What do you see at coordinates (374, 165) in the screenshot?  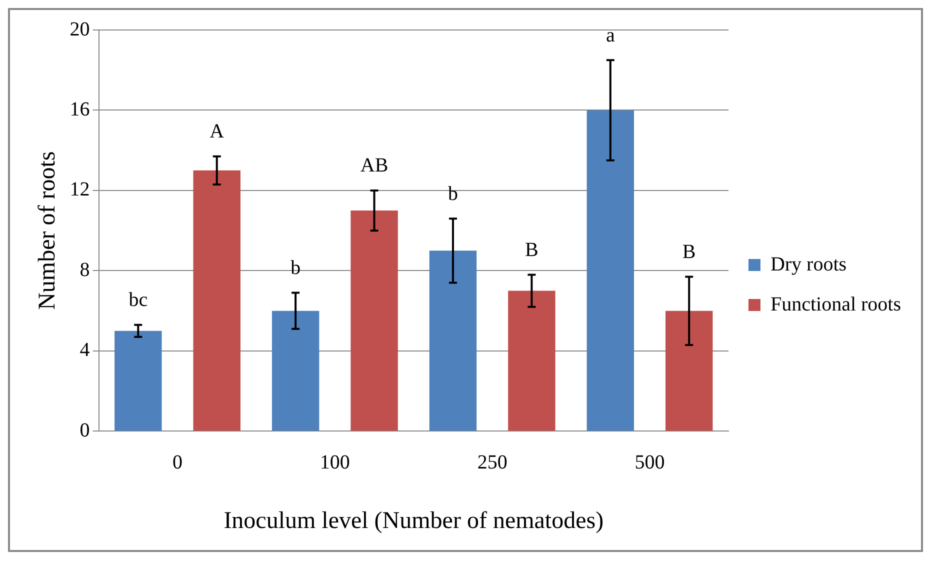 I see `annotation: AB` at bounding box center [374, 165].